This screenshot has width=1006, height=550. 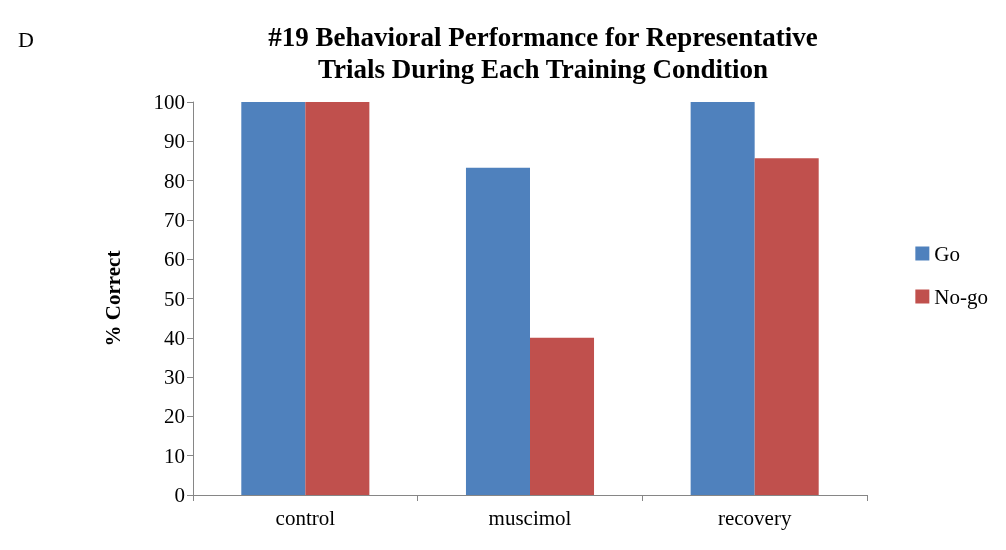 I want to click on legend-label: Go, so click(x=947, y=253).